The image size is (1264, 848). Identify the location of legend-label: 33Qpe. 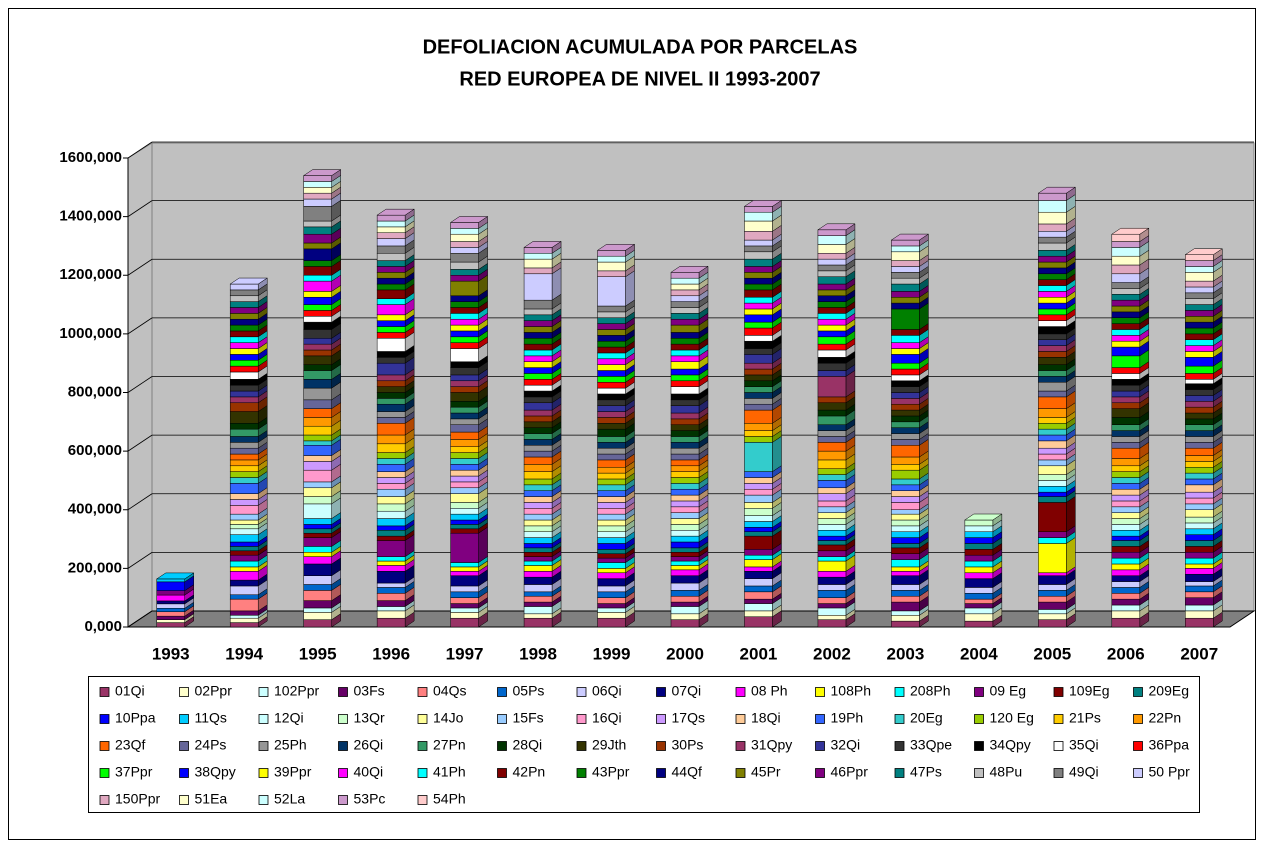
(931, 745).